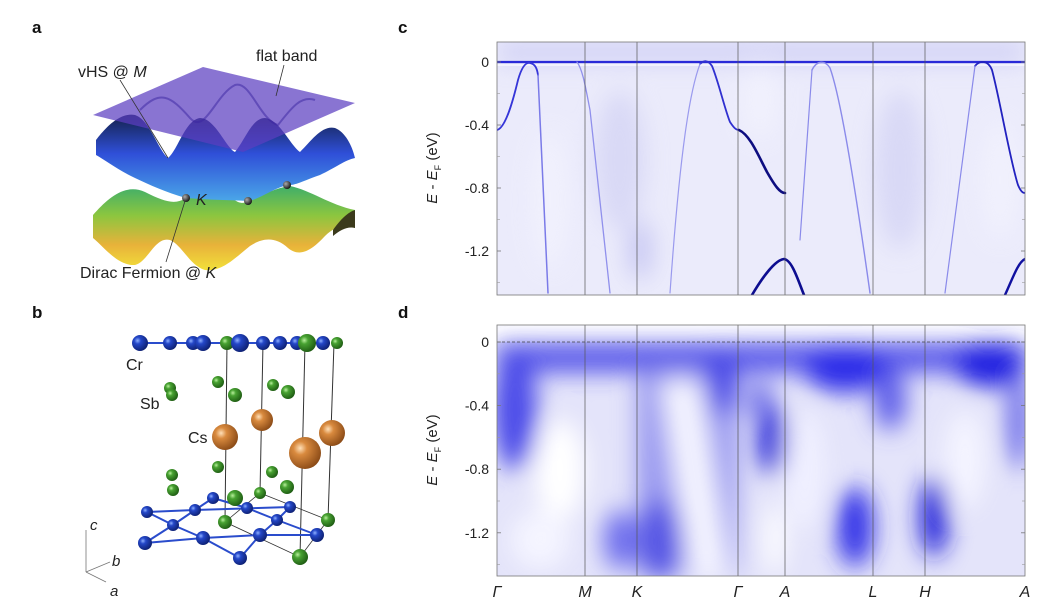  I want to click on kpoint-label: L, so click(873, 592).